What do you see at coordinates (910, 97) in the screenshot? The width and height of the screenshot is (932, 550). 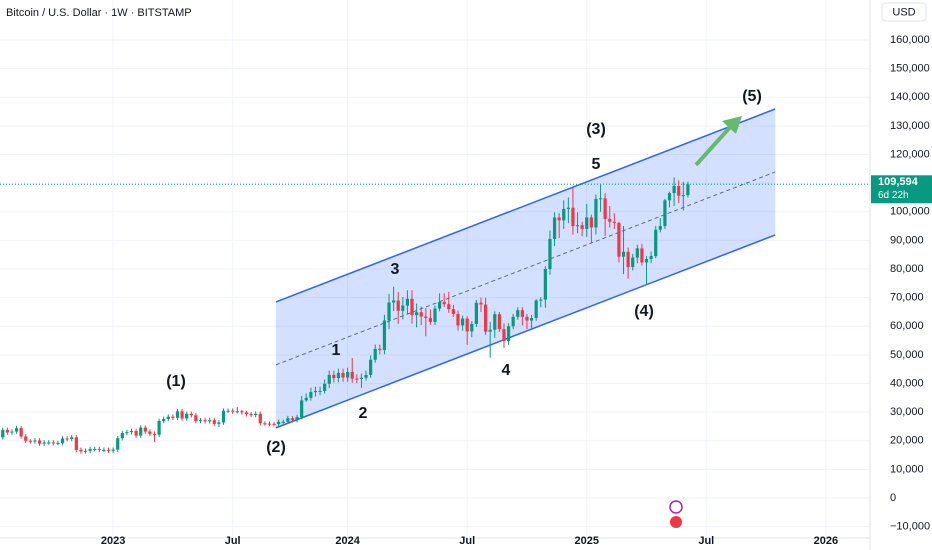 I see `y-tick-label: 140,000` at bounding box center [910, 97].